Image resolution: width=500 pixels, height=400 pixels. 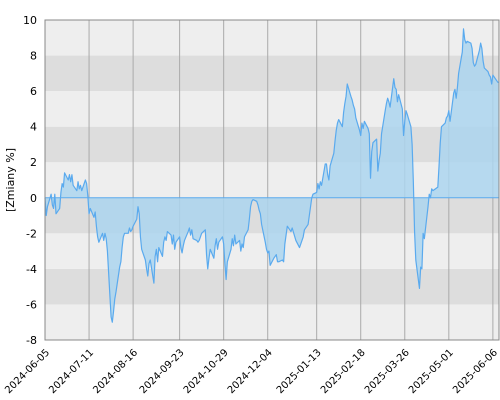 What do you see at coordinates (31, 304) in the screenshot?
I see `y-tick-label: -6` at bounding box center [31, 304].